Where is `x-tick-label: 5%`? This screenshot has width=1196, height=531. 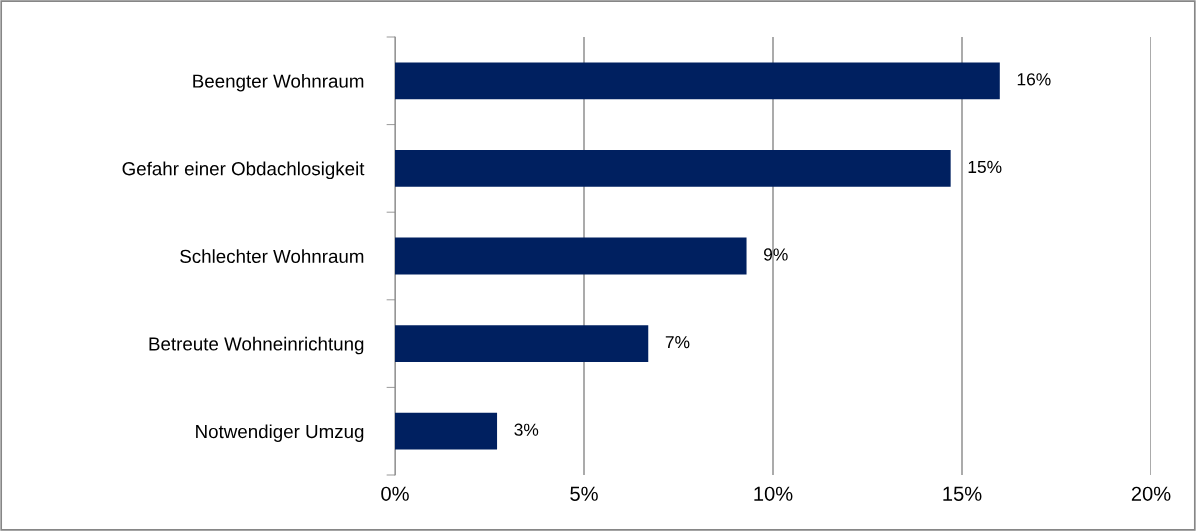 x-tick-label: 5% is located at coordinates (584, 493).